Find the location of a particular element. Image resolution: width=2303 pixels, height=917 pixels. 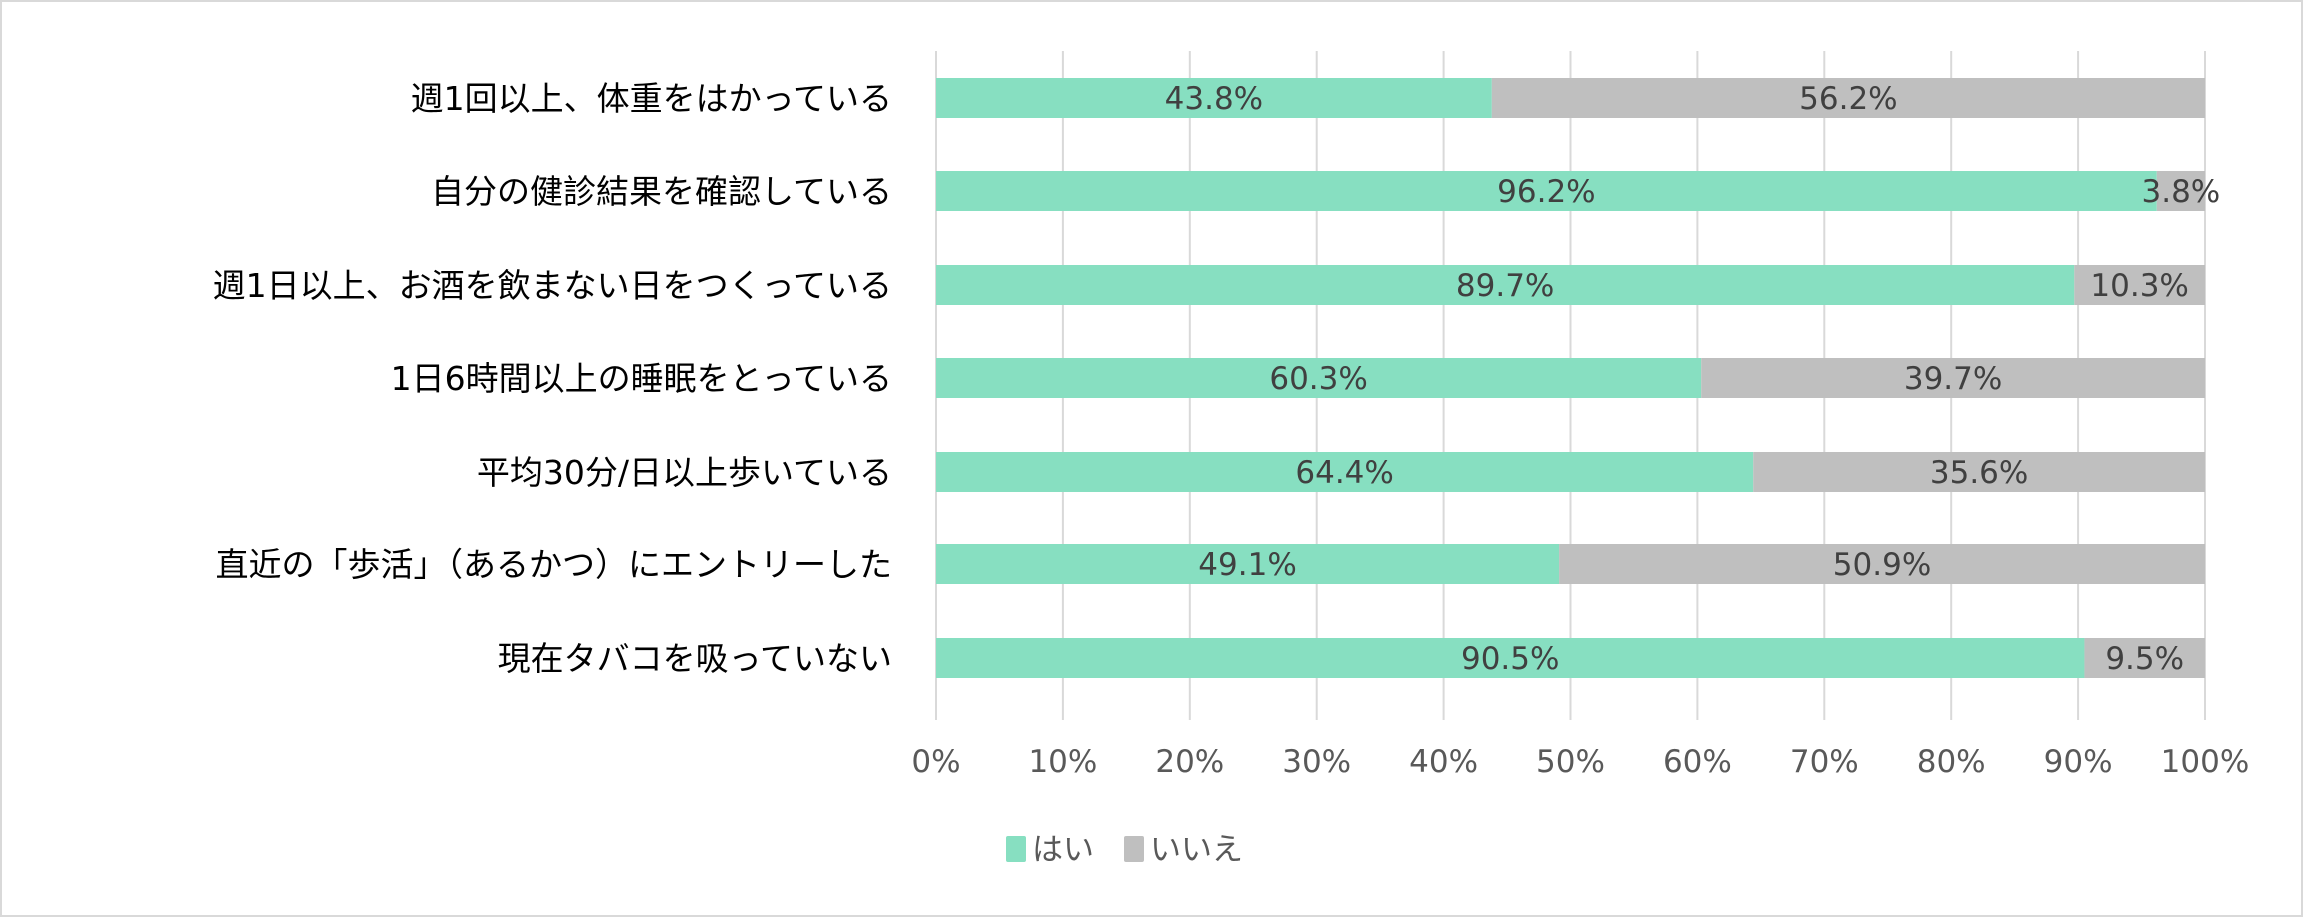

x-tick-label: 40% is located at coordinates (1443, 762).